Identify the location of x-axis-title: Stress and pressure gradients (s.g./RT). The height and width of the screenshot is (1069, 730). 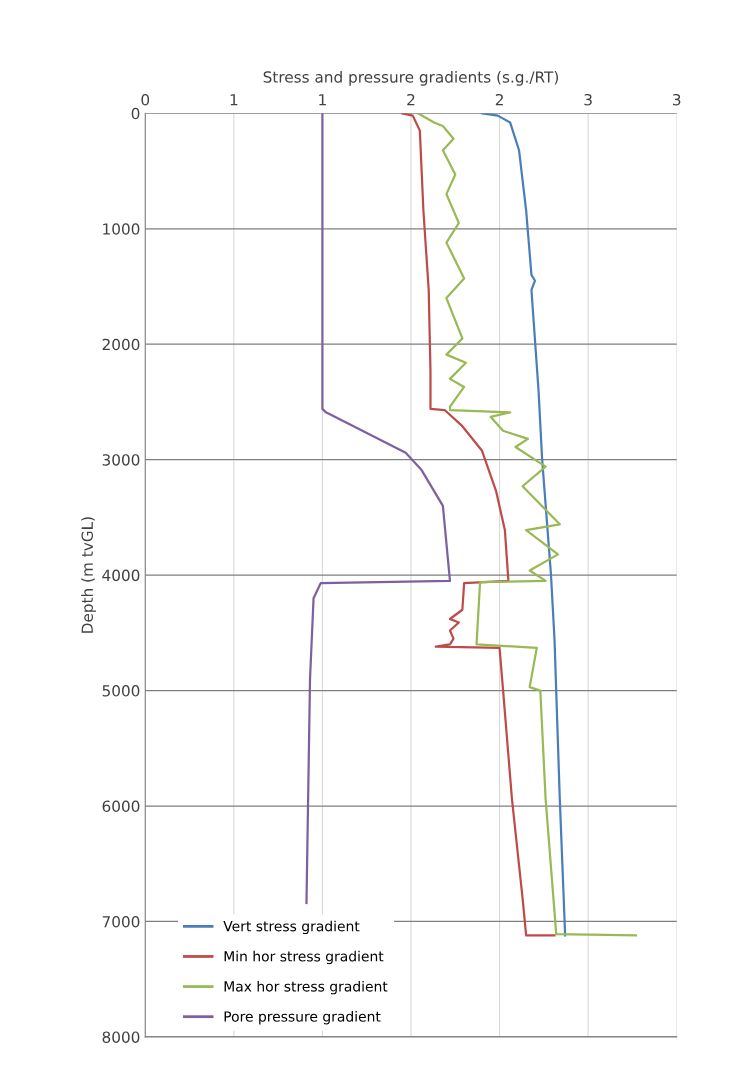
(411, 78).